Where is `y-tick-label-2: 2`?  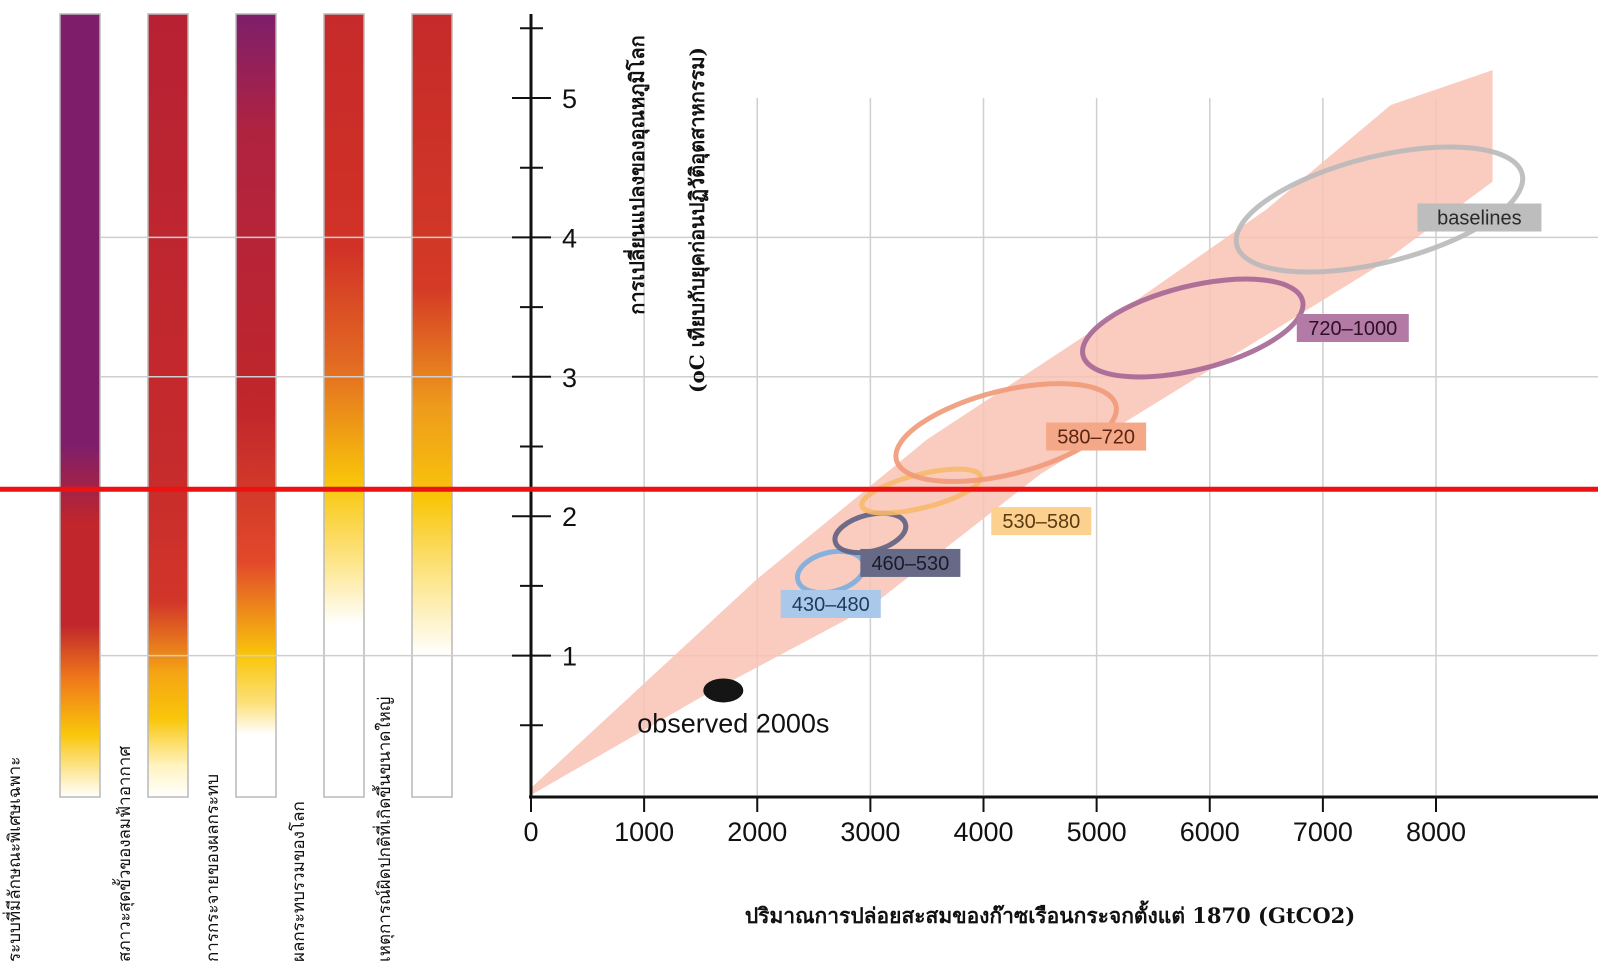
y-tick-label-2: 2 is located at coordinates (569, 517).